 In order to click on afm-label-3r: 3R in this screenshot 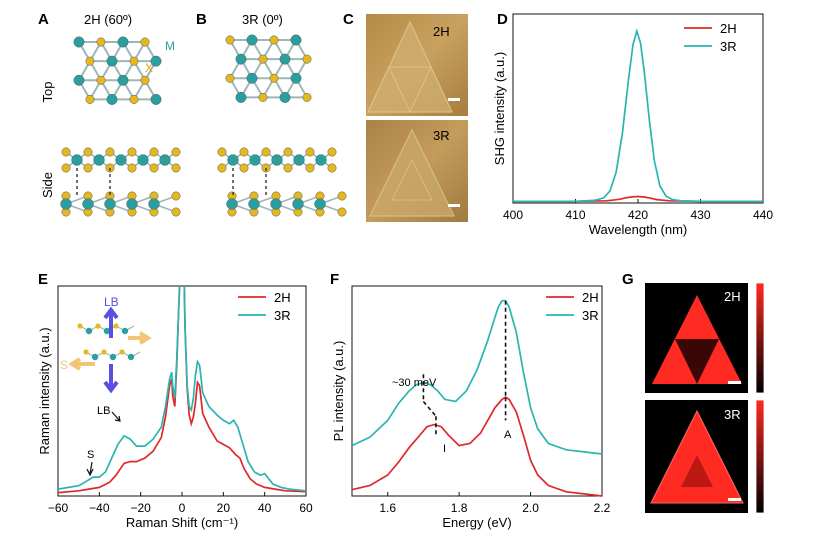, I will do `click(441, 135)`.